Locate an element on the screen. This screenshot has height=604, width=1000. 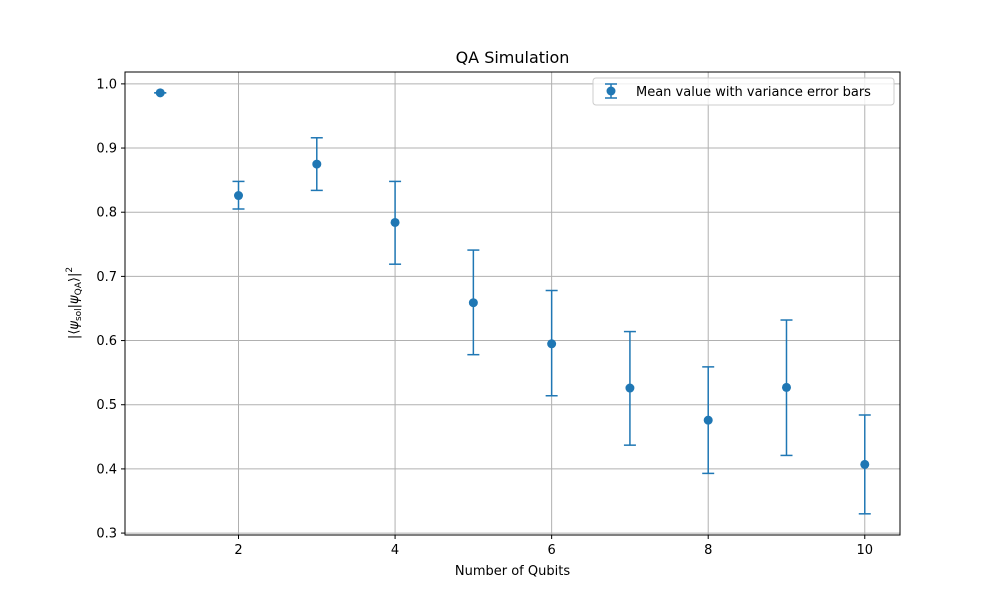
legend-label: Mean value with variance error bars is located at coordinates (753, 92).